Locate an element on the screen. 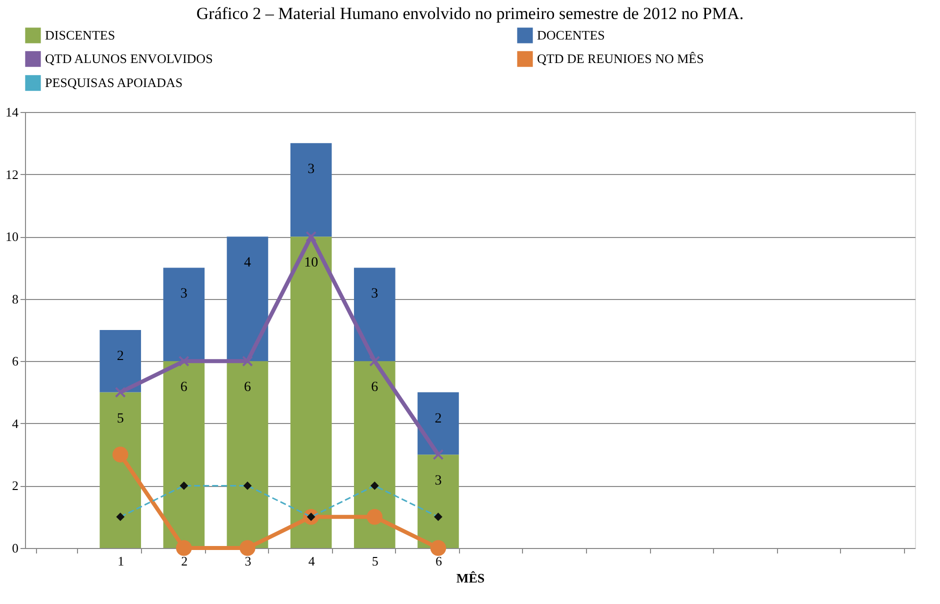 This screenshot has width=940, height=604. x-tick-label: 1 is located at coordinates (121, 561).